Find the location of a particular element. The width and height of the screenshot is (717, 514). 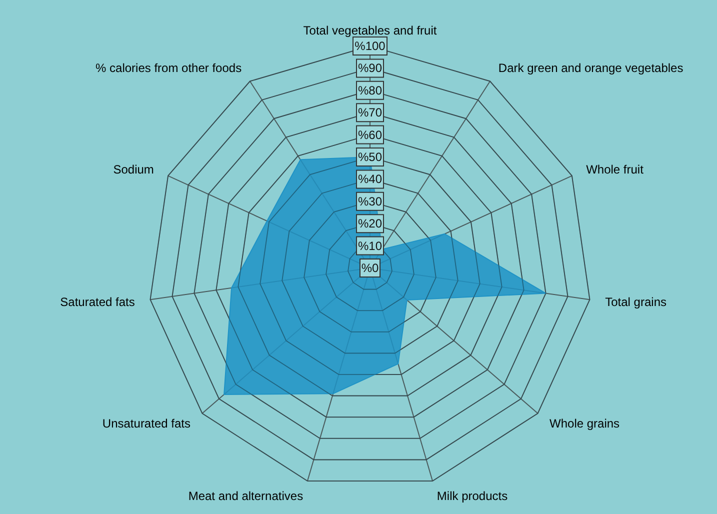

y-tick-label: %0 is located at coordinates (370, 268).